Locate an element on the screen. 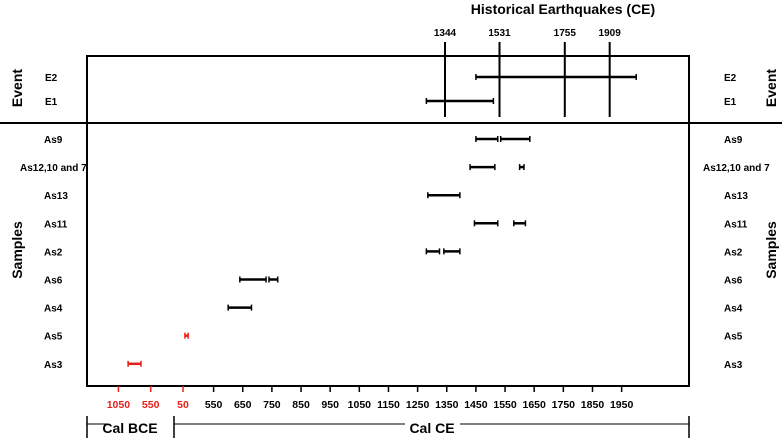 This screenshot has height=441, width=782. x-tick-label-16: 1850 is located at coordinates (593, 405).